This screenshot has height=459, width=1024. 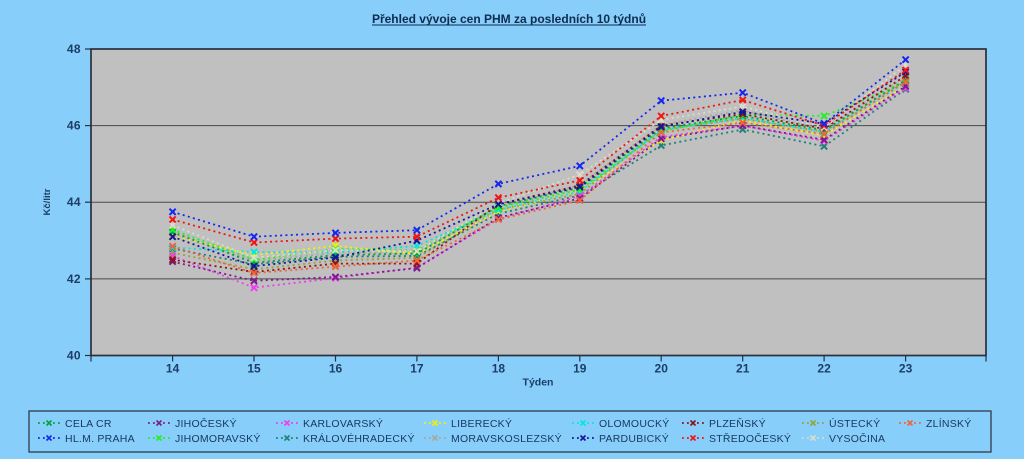 What do you see at coordinates (359, 438) in the screenshot?
I see `svg-text: KRÁLOVÉHRADECKÝ` at bounding box center [359, 438].